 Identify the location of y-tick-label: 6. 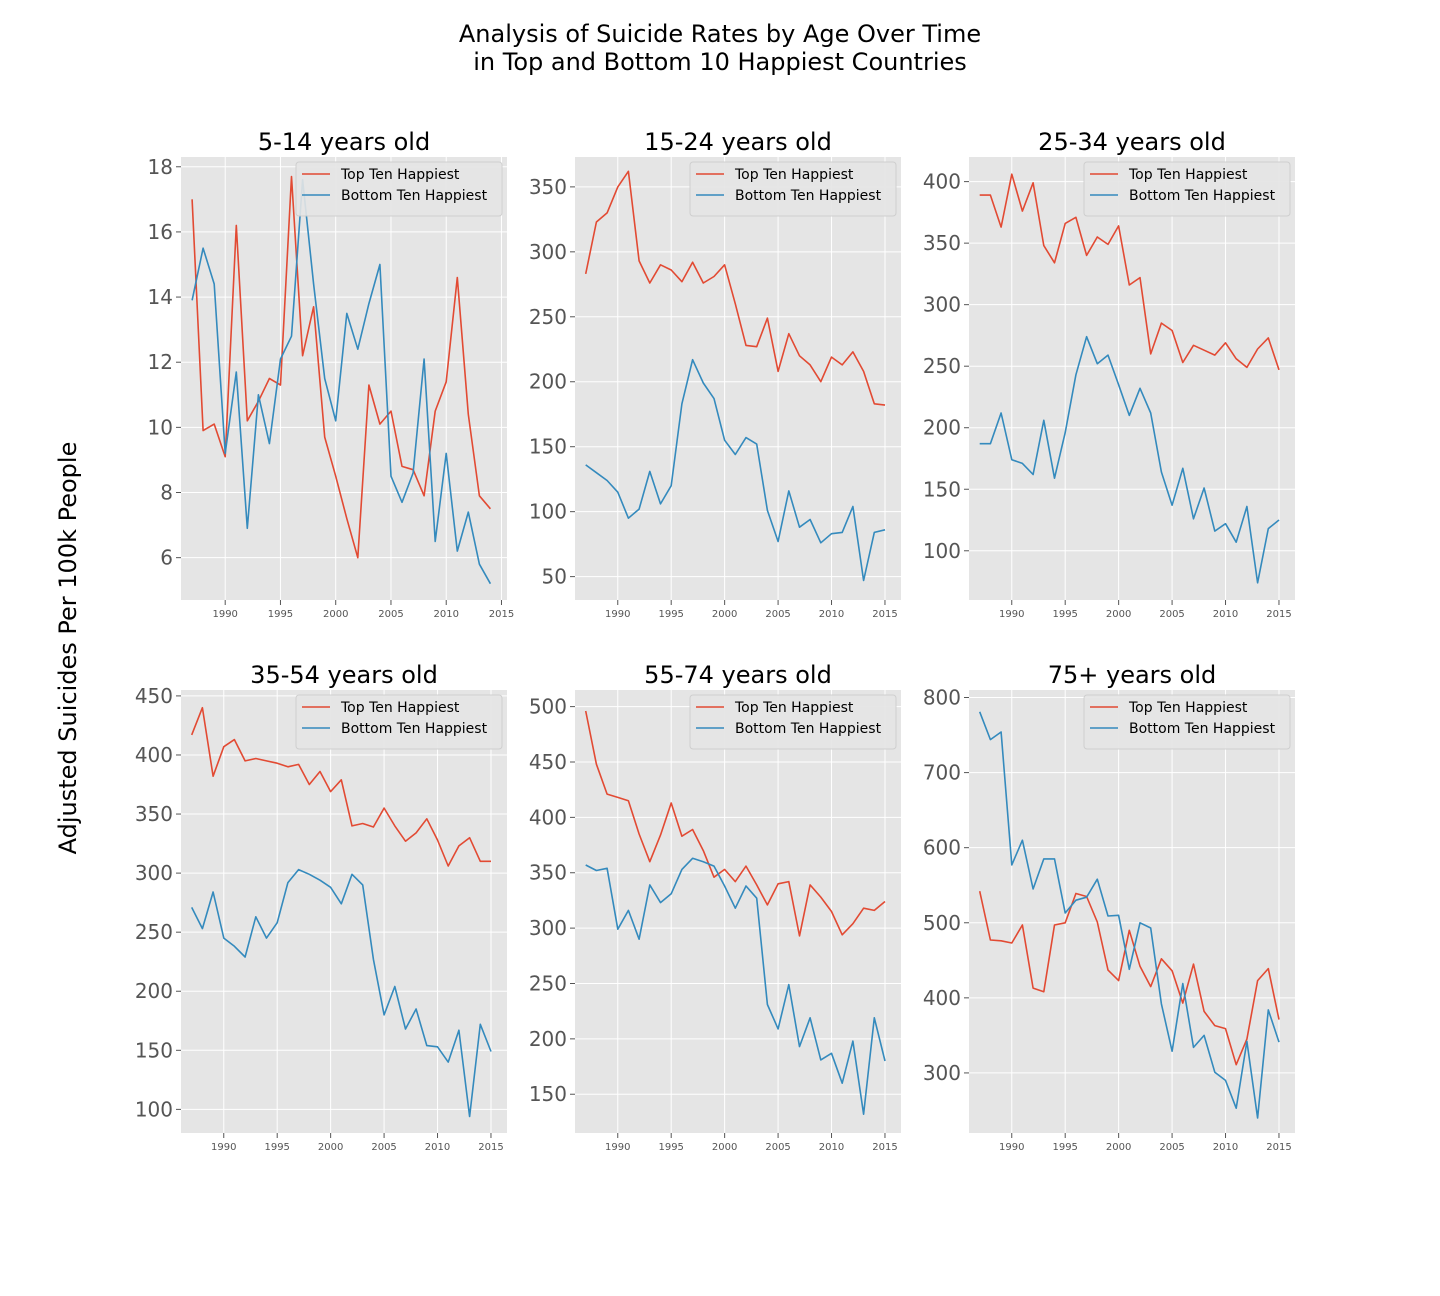
(166, 558).